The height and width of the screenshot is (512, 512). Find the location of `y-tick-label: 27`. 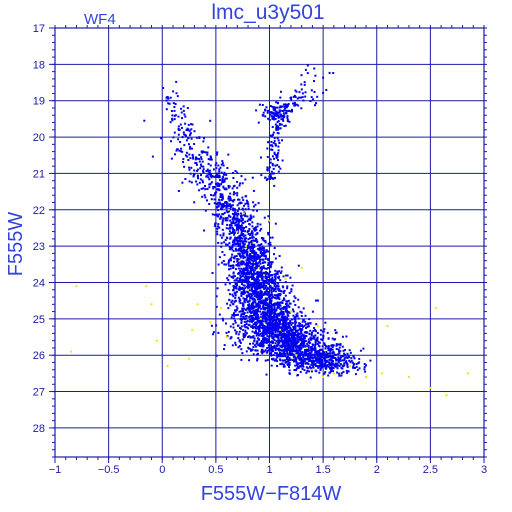

y-tick-label: 27 is located at coordinates (39, 393).